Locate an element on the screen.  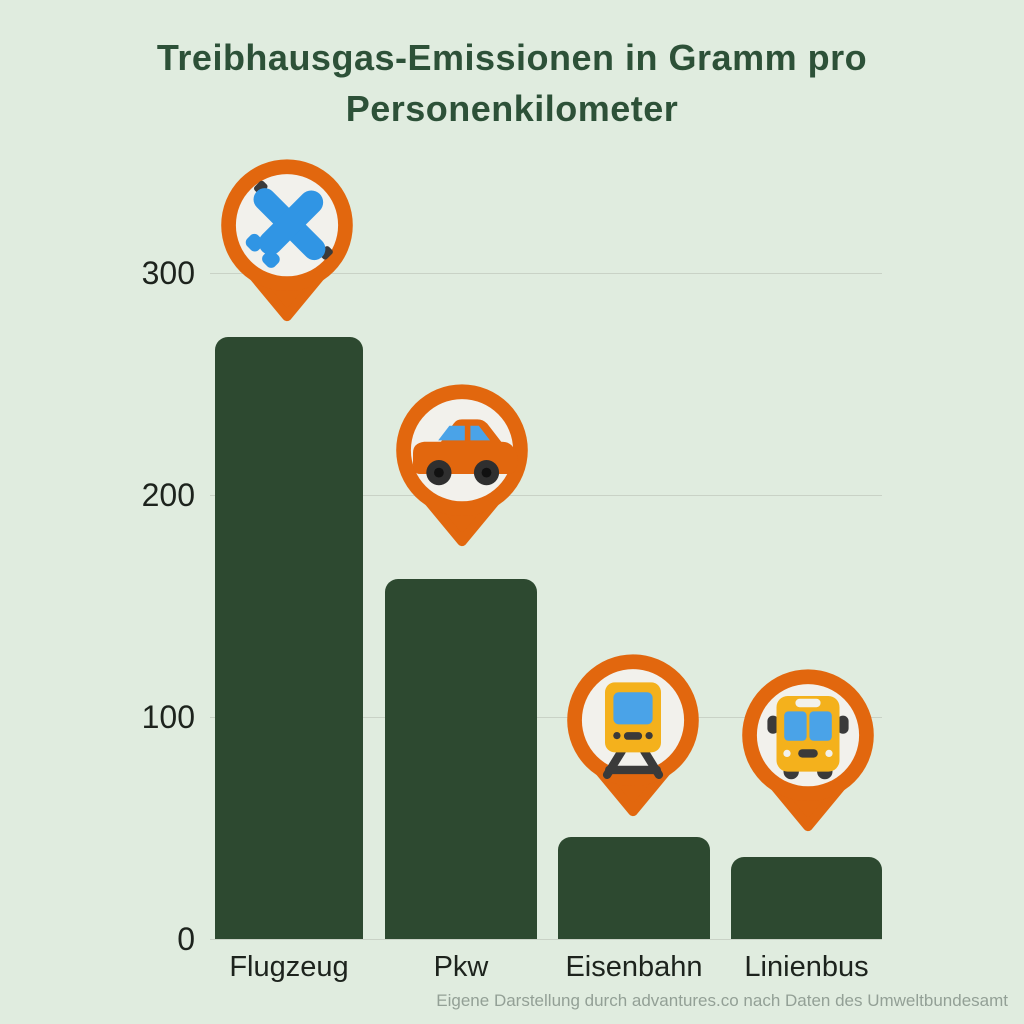
airplane-icon is located at coordinates (289, 224).